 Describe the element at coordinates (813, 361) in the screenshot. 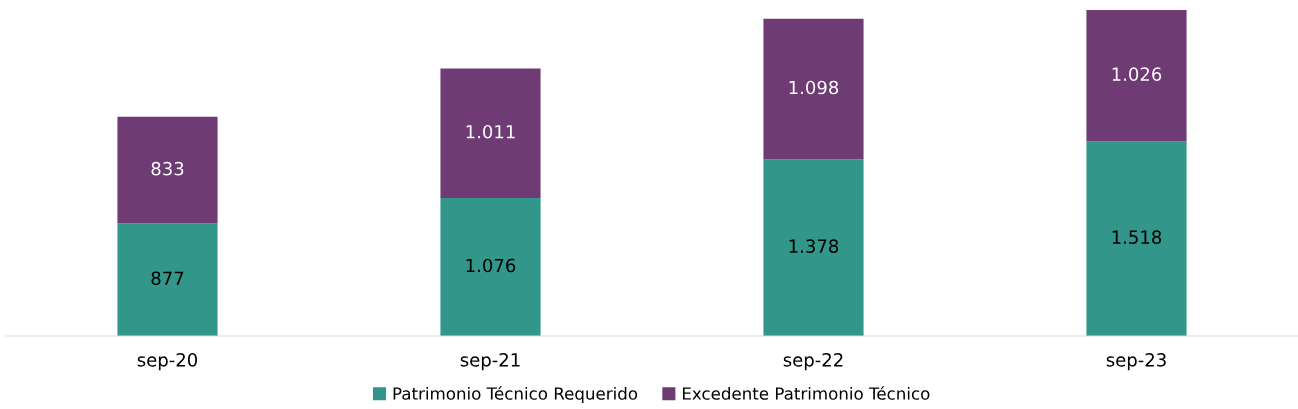

I see `x-tick-label: sep-22` at that location.